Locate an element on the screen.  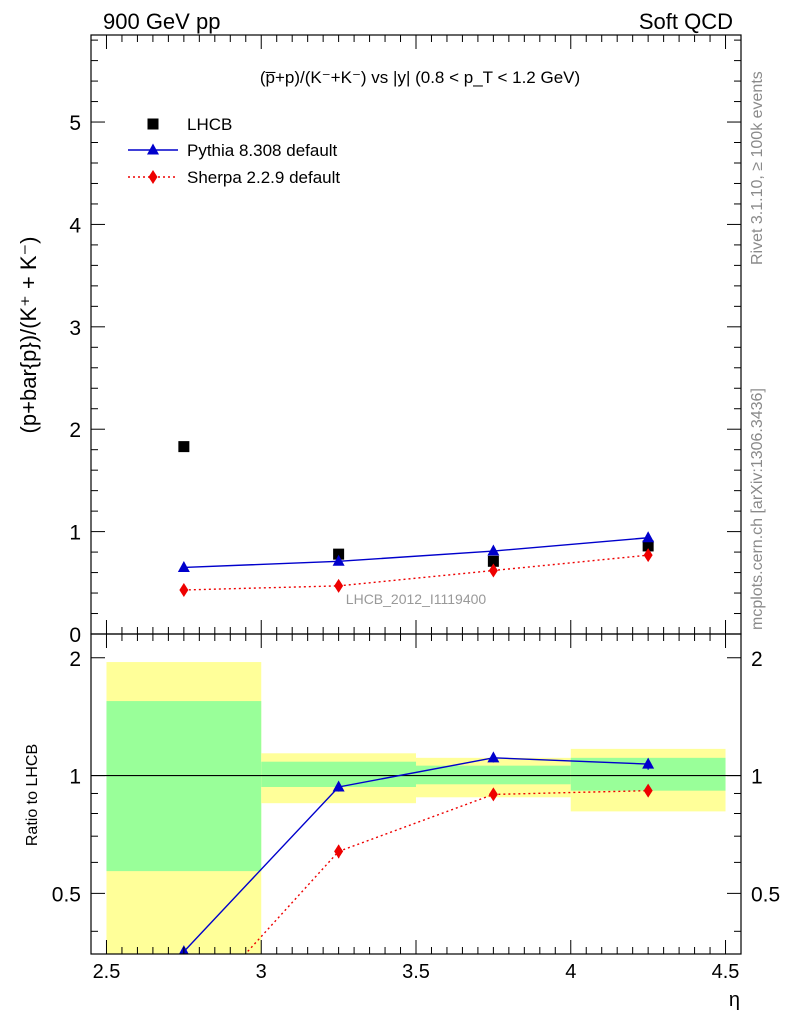
ratio-pythia-line is located at coordinates (416, 855).